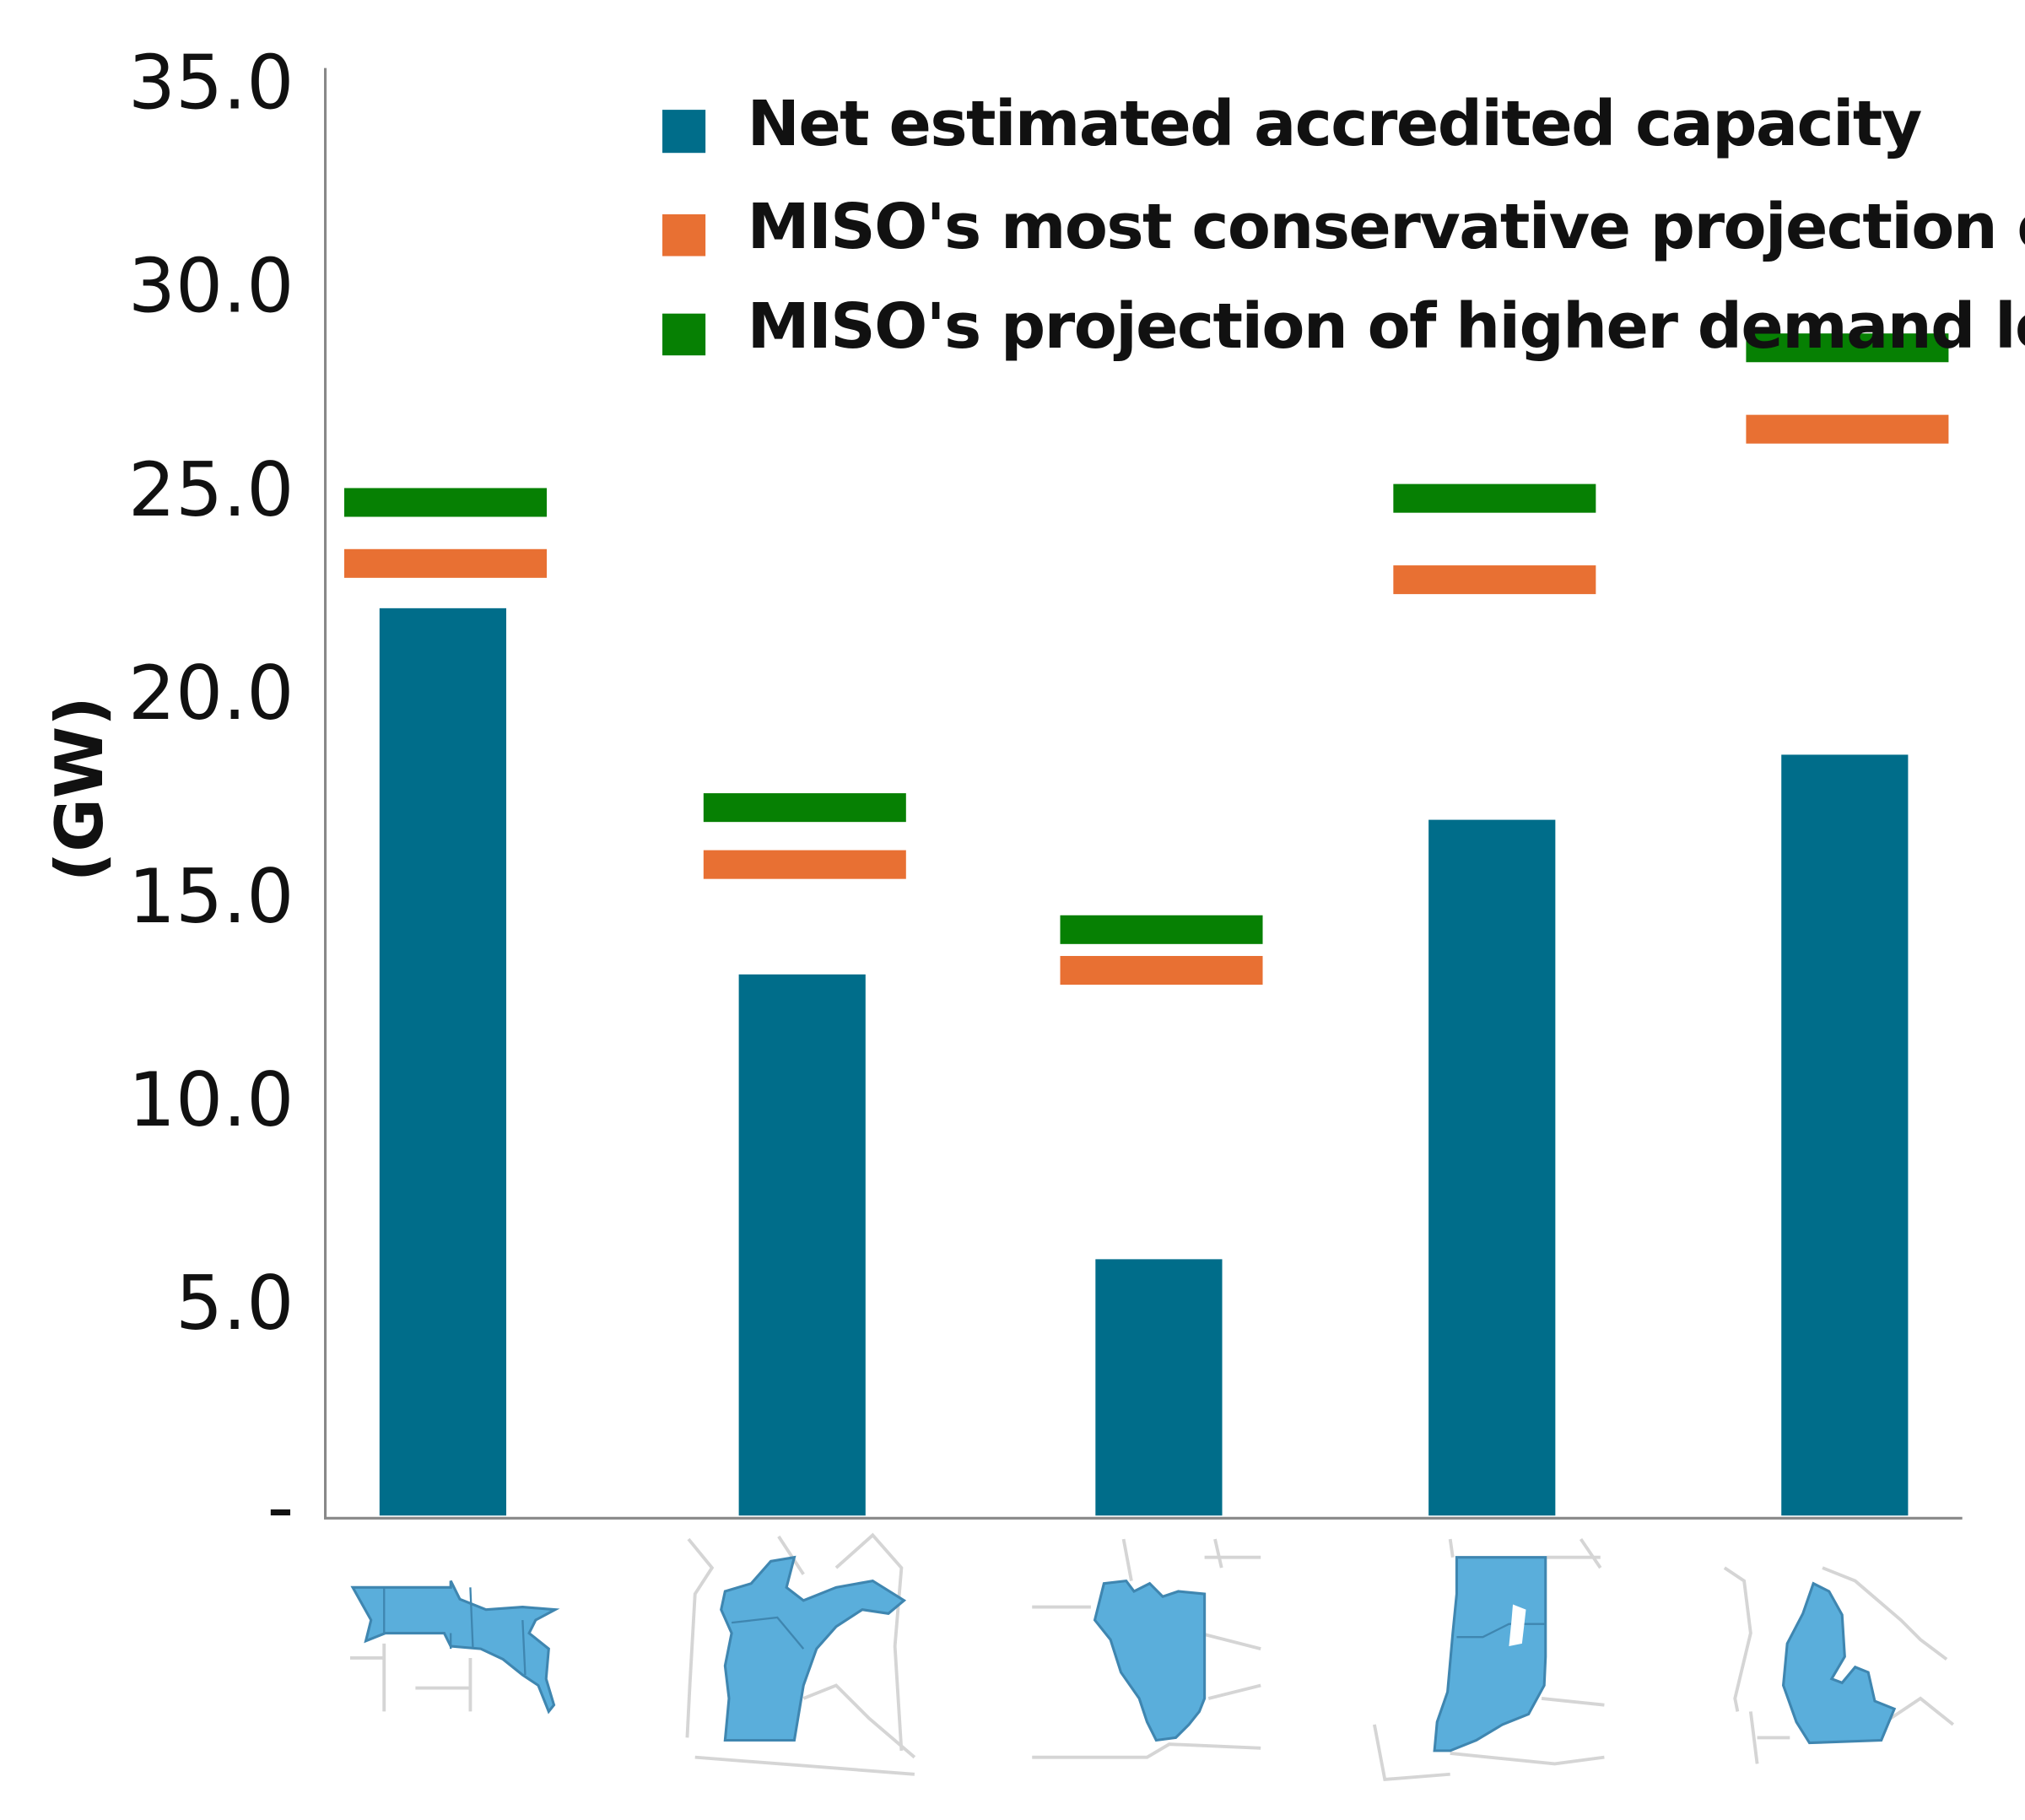 The height and width of the screenshot is (1820, 2025). Describe the element at coordinates (211, 286) in the screenshot. I see `y-tick-label: 30.0` at that location.